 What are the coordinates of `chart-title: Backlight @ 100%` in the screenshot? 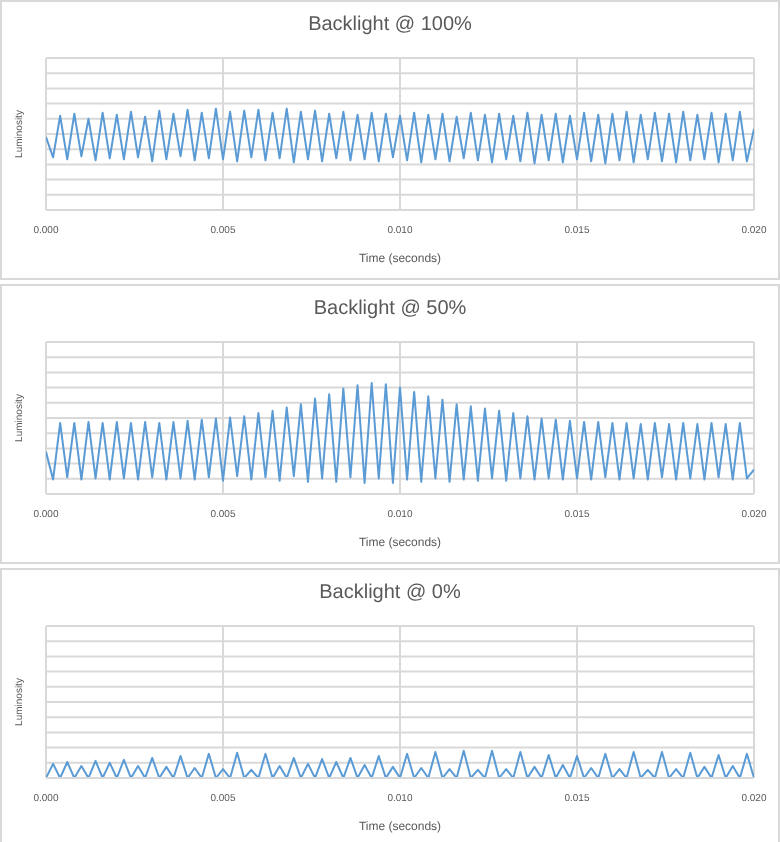 It's located at (390, 25).